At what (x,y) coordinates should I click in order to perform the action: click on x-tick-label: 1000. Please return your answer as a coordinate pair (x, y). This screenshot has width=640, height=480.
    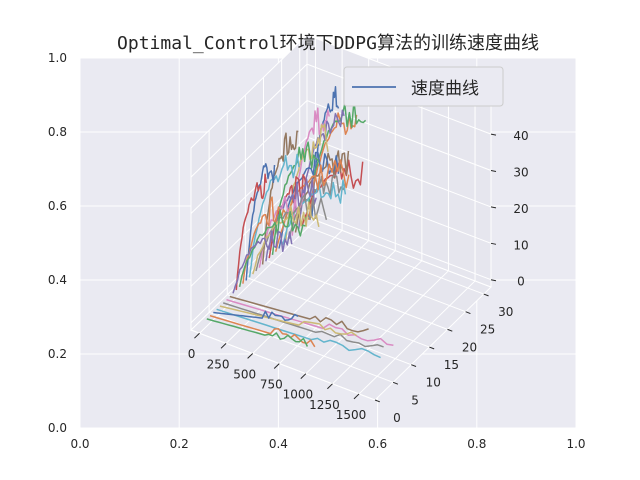
    Looking at the image, I should click on (298, 395).